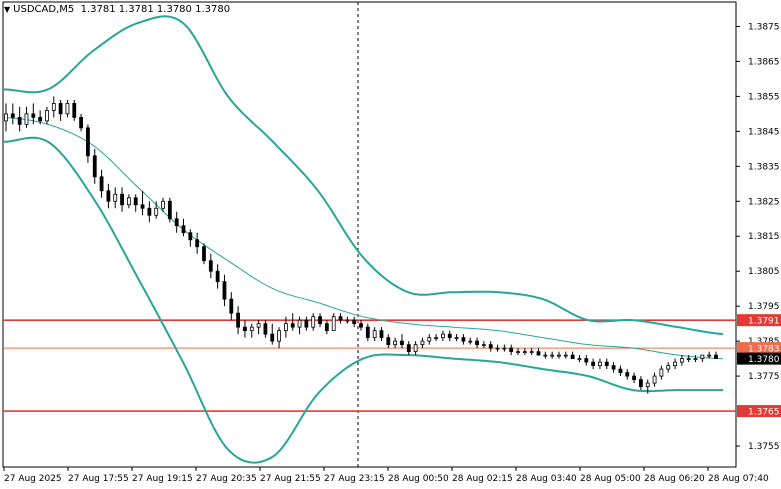 This screenshot has height=489, width=781. I want to click on x-tick-label: 28 Aug 00:50, so click(418, 479).